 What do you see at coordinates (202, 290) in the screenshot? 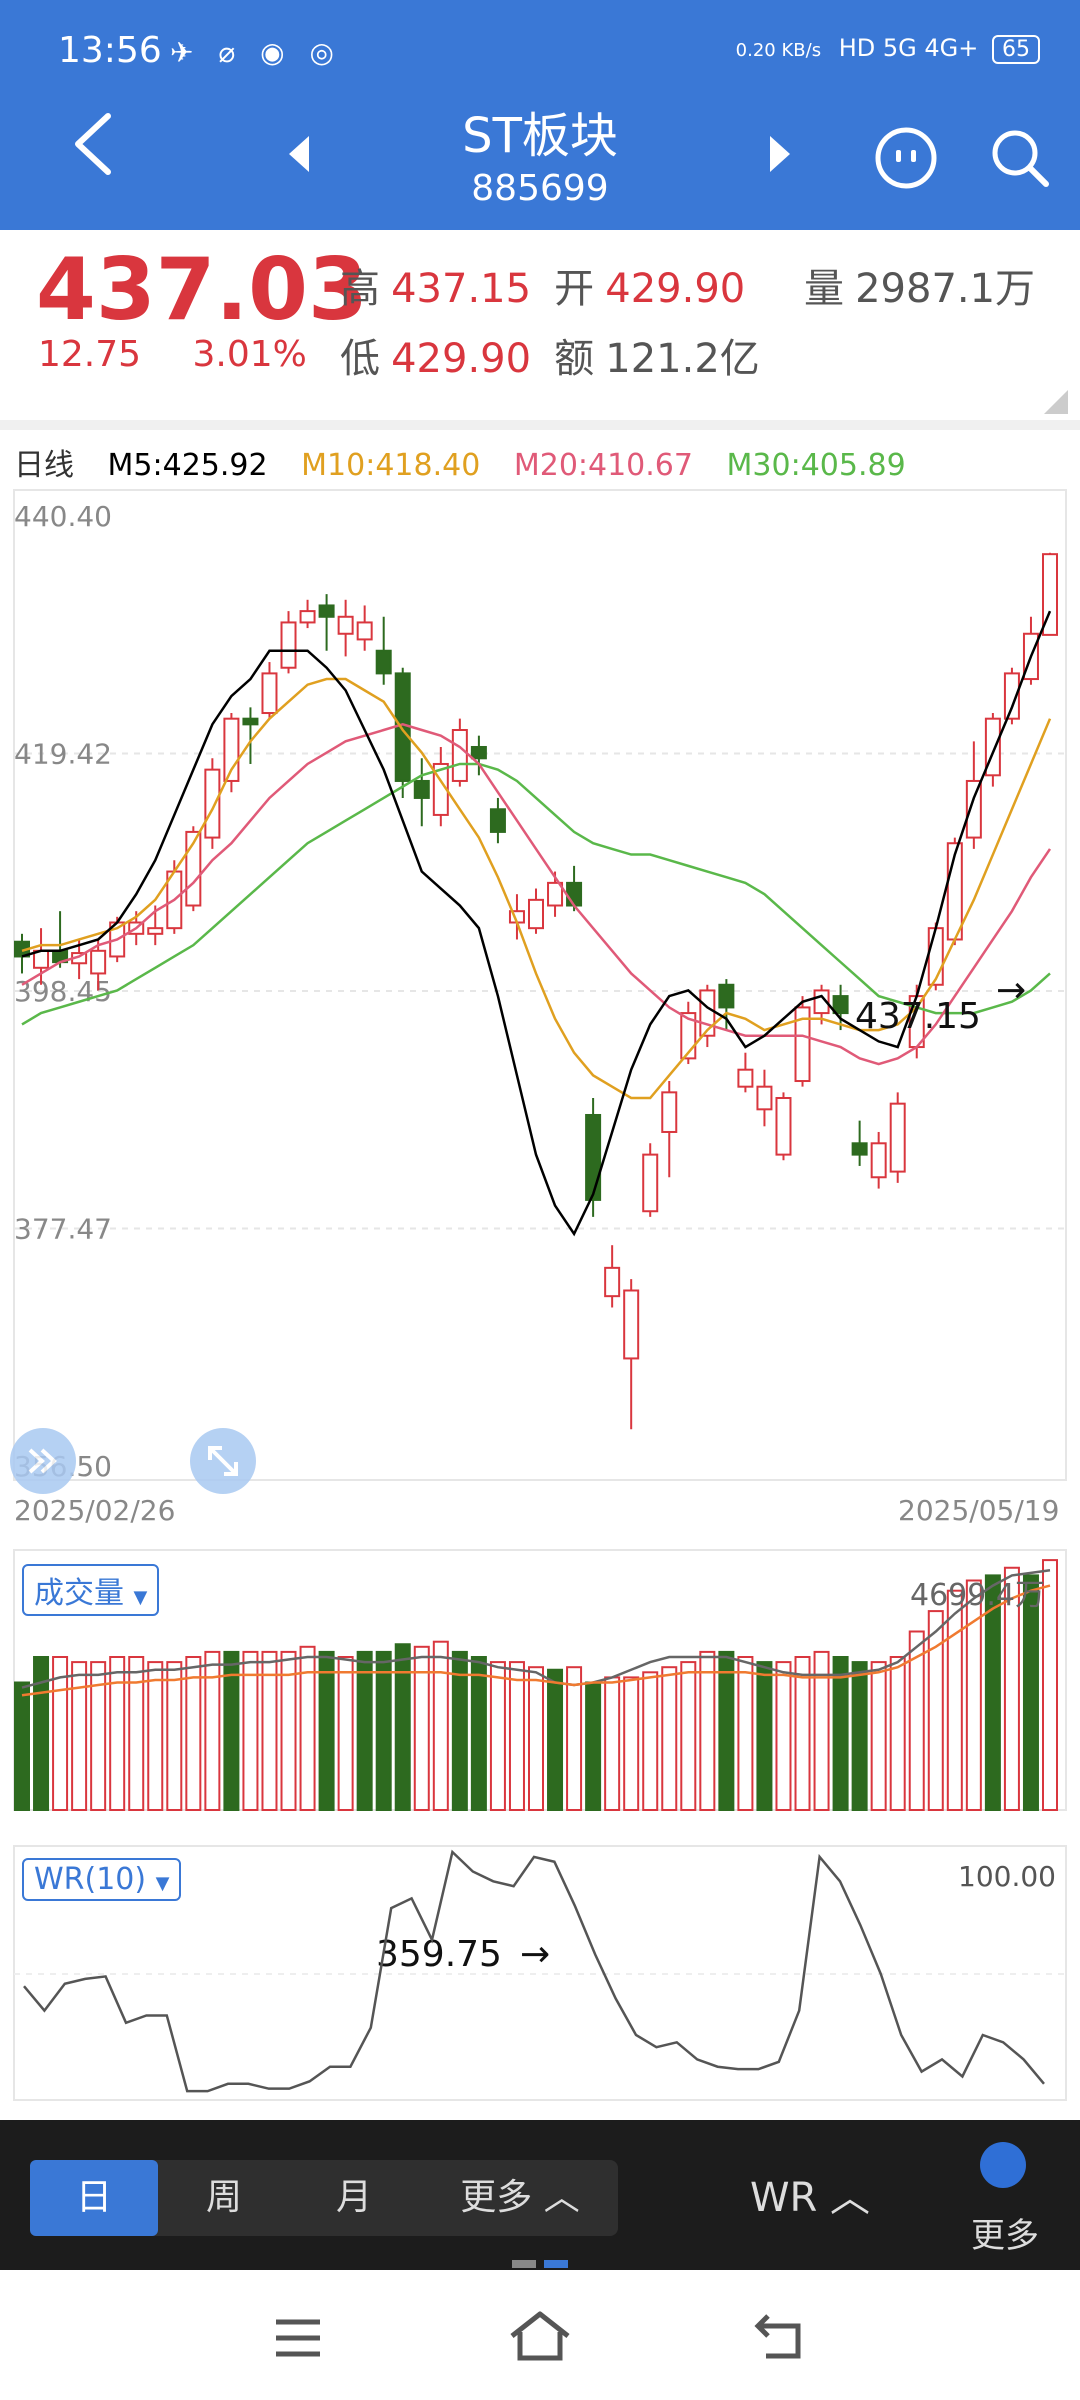
I see `current-price: 437.03` at bounding box center [202, 290].